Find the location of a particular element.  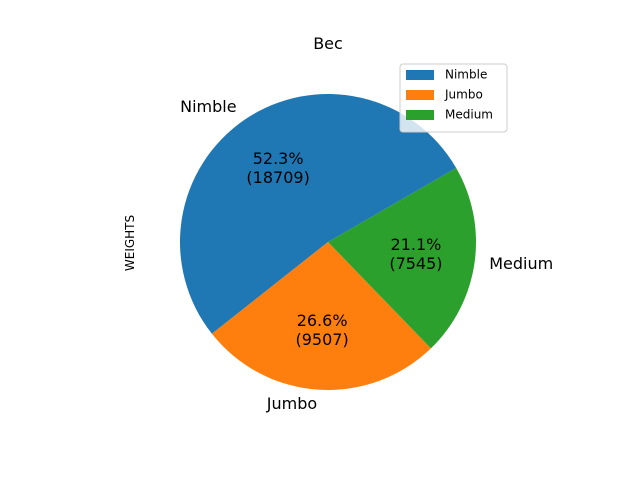

chart-title: Bec is located at coordinates (328, 43).